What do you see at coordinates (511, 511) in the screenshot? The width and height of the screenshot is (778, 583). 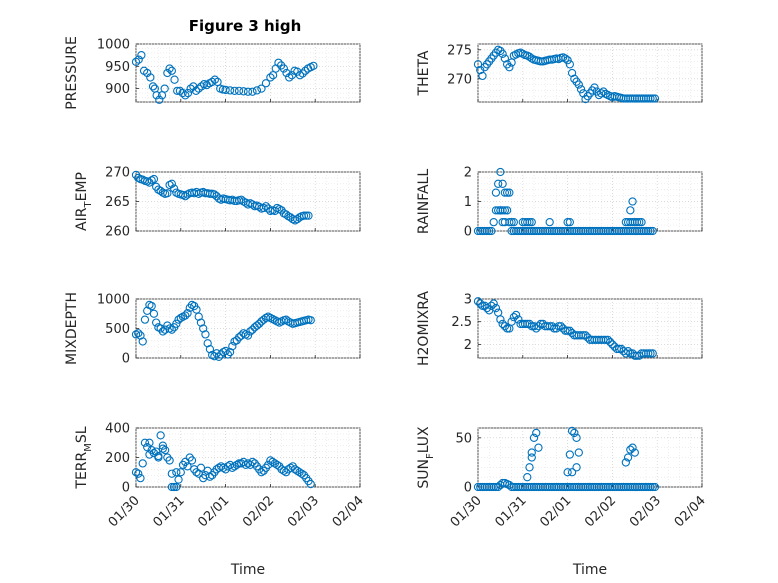 I see `x-tick-label: 01/31` at bounding box center [511, 511].